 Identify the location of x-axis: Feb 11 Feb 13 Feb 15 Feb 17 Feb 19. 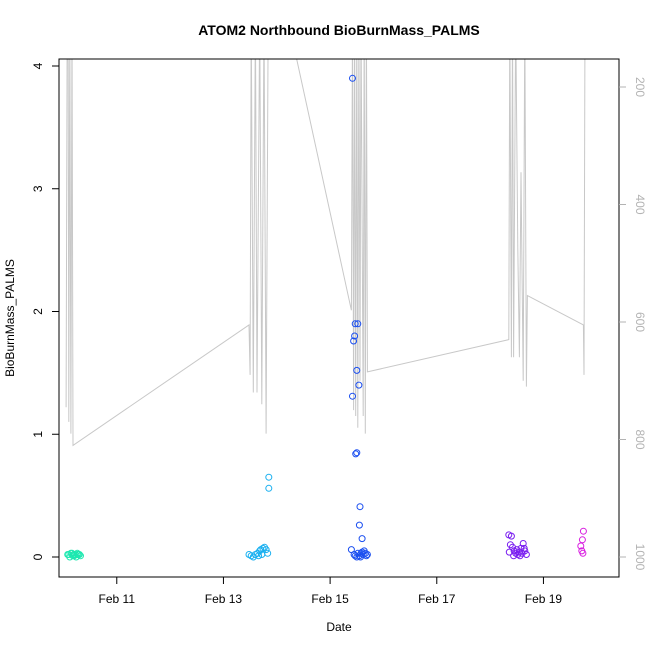
(331, 591).